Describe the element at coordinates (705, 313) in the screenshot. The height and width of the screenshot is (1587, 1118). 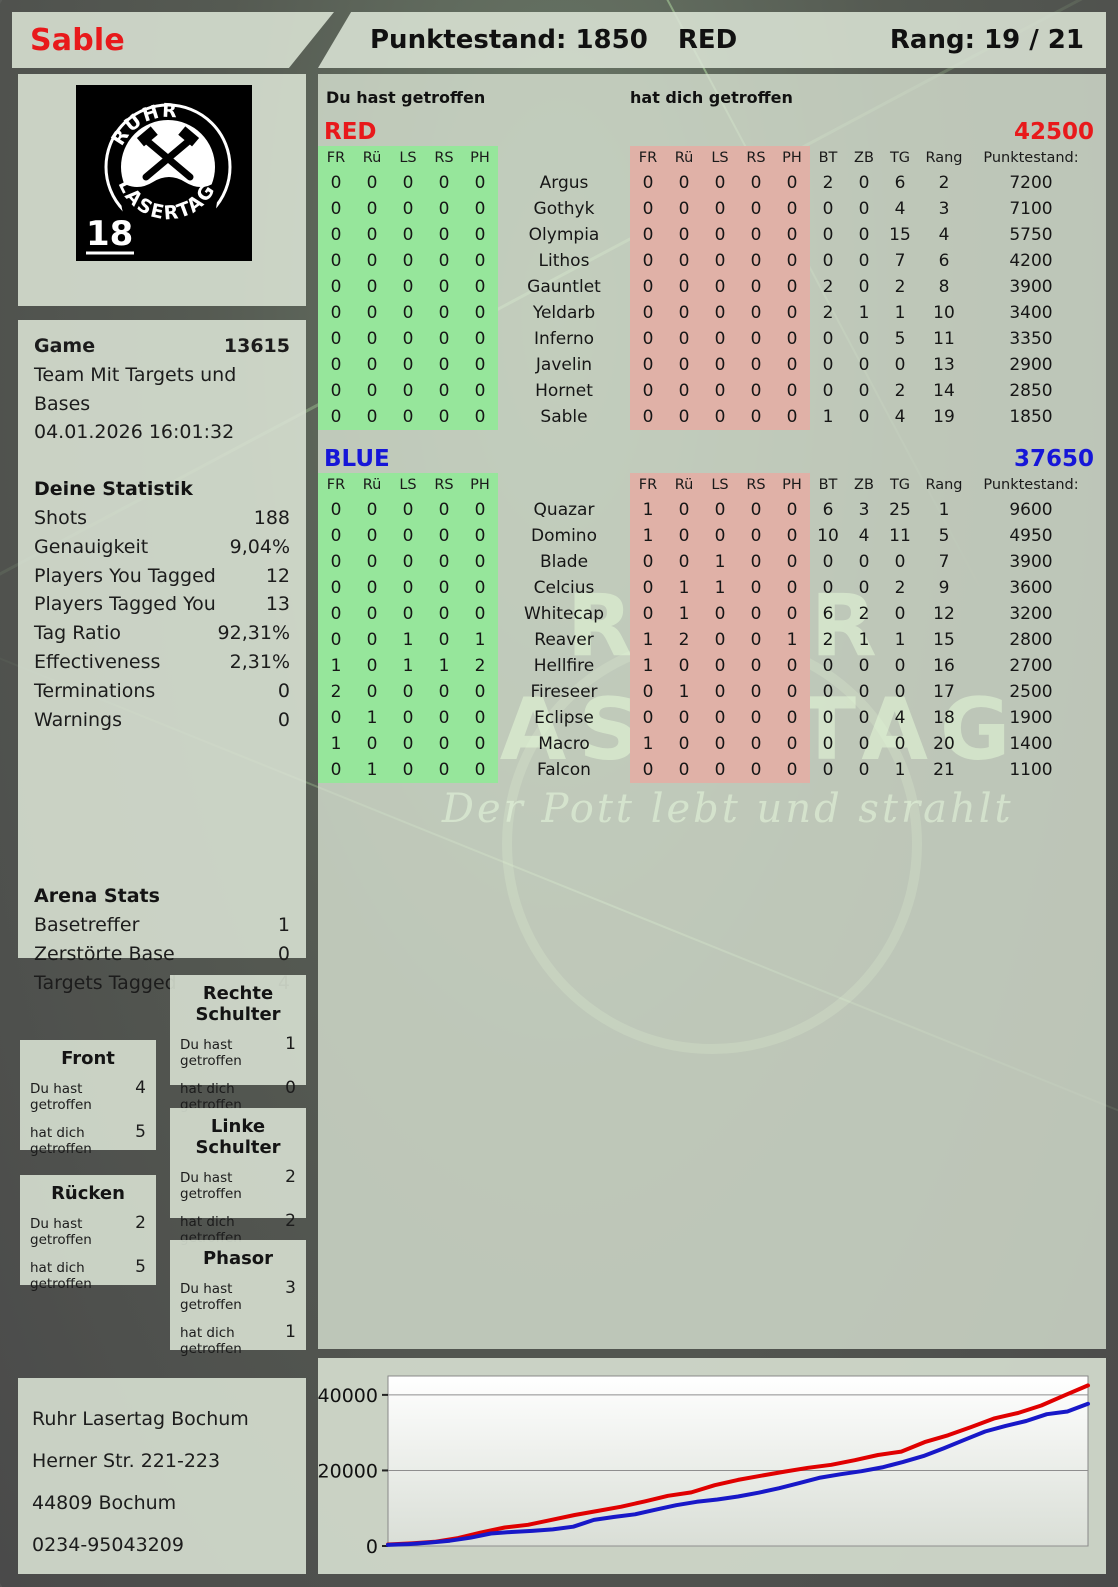
I see `table-row: 0 0 0 0 0 Yeldarb 0 0 0 0 0 2 1 1 10 3400` at that location.